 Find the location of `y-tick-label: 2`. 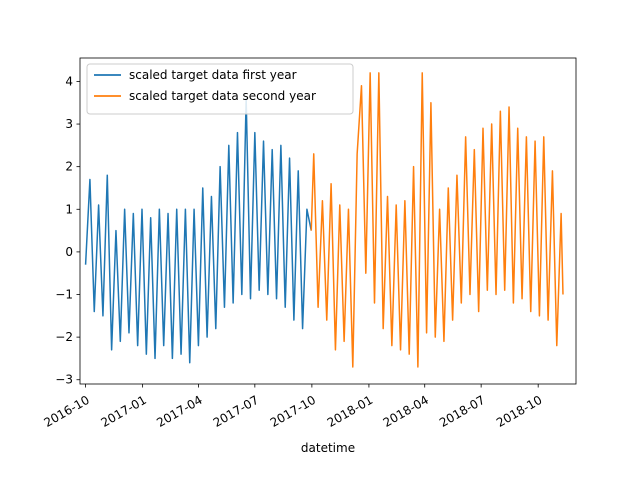

y-tick-label: 2 is located at coordinates (69, 167).